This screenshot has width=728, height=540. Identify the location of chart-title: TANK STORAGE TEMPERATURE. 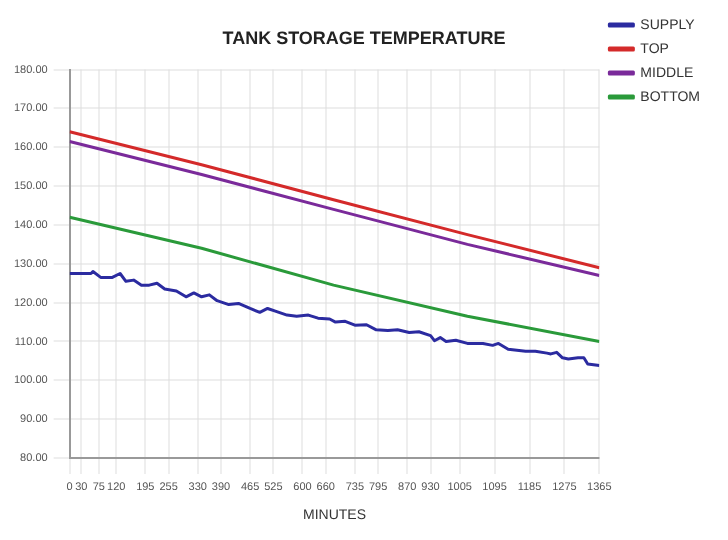
(364, 37).